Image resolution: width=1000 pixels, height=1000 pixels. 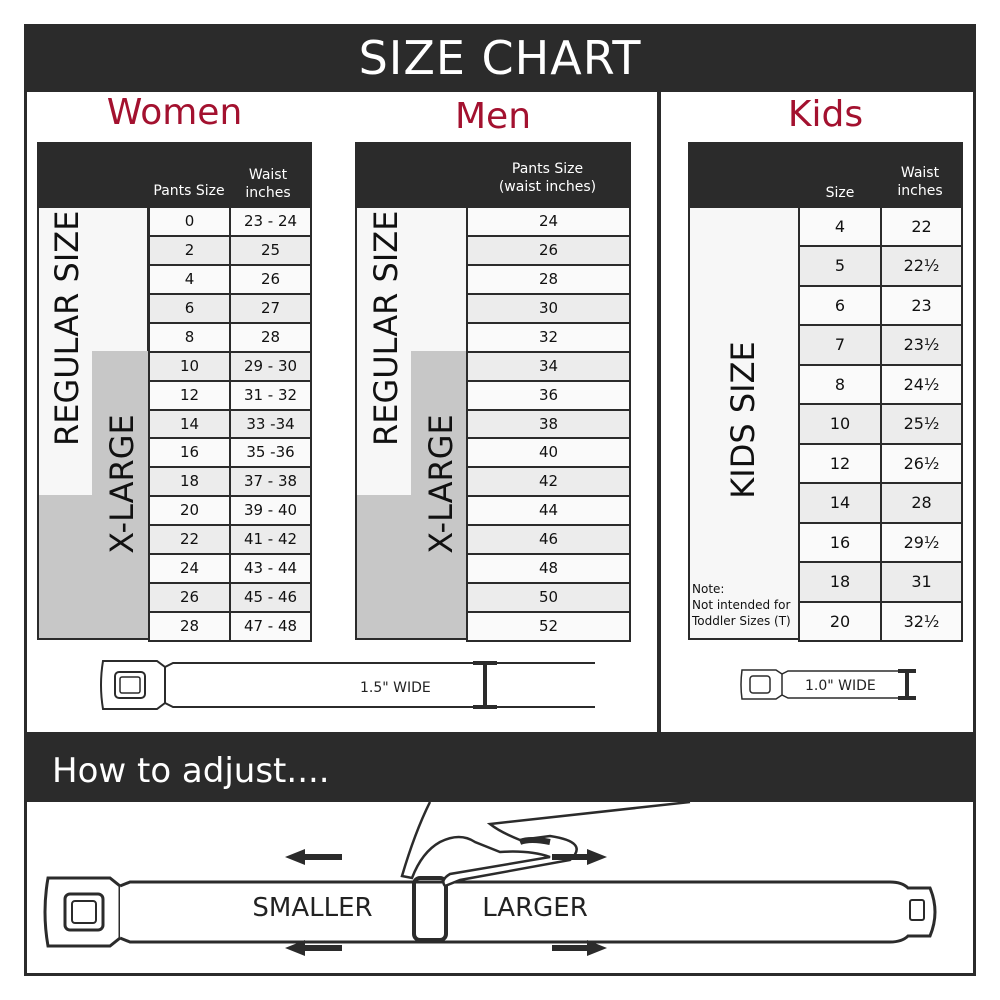 I want to click on women-regular-label: REGULAR SIZE, so click(x=67, y=328).